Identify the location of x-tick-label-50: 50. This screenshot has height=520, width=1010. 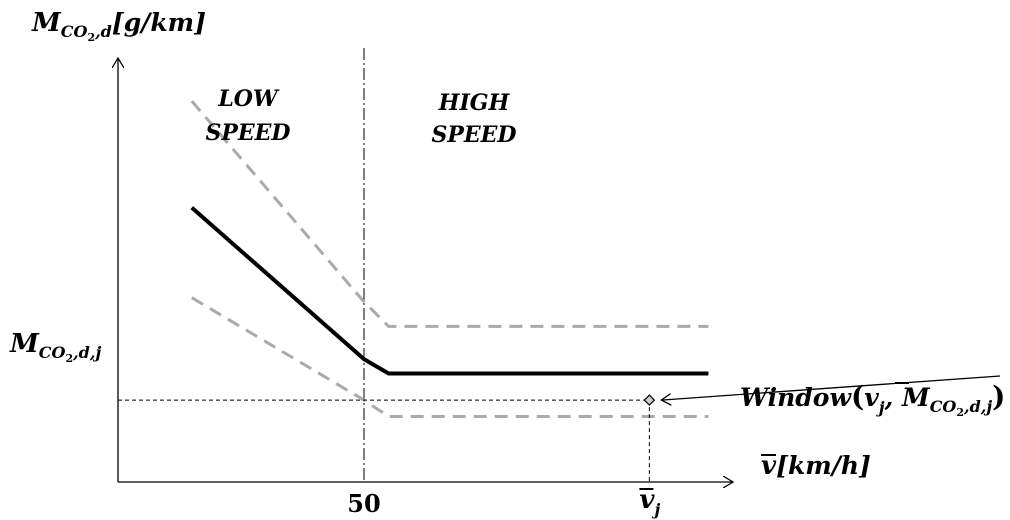
(363, 503).